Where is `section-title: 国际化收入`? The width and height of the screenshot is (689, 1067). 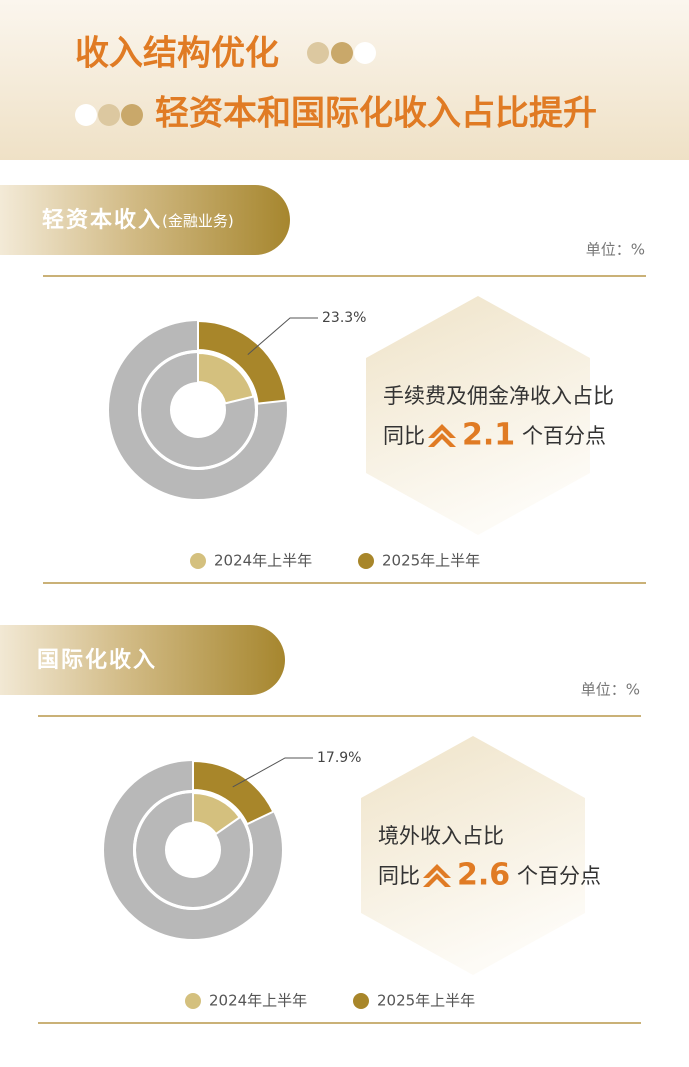
section-title: 国际化收入 is located at coordinates (97, 660).